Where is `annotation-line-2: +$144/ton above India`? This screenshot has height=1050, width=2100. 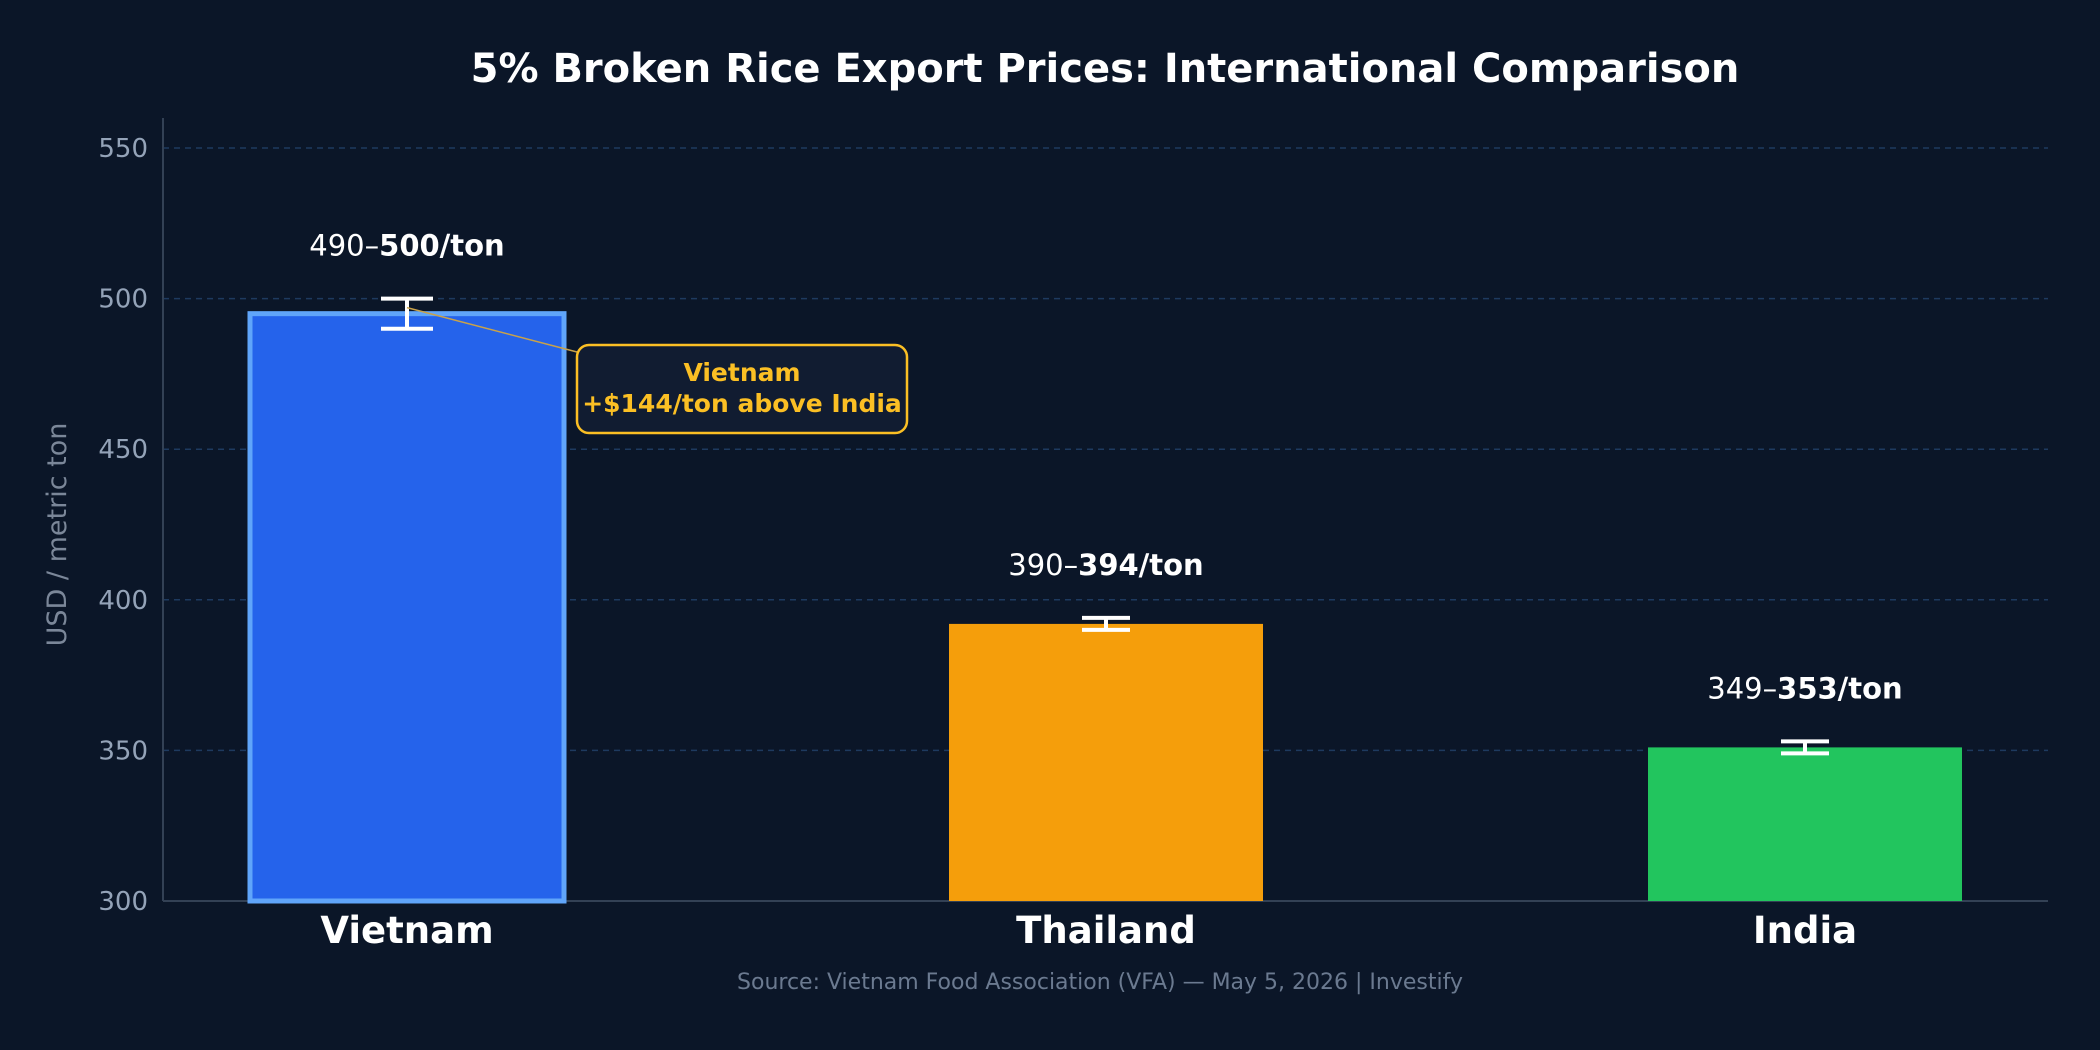
annotation-line-2: +$144/ton above India is located at coordinates (742, 403).